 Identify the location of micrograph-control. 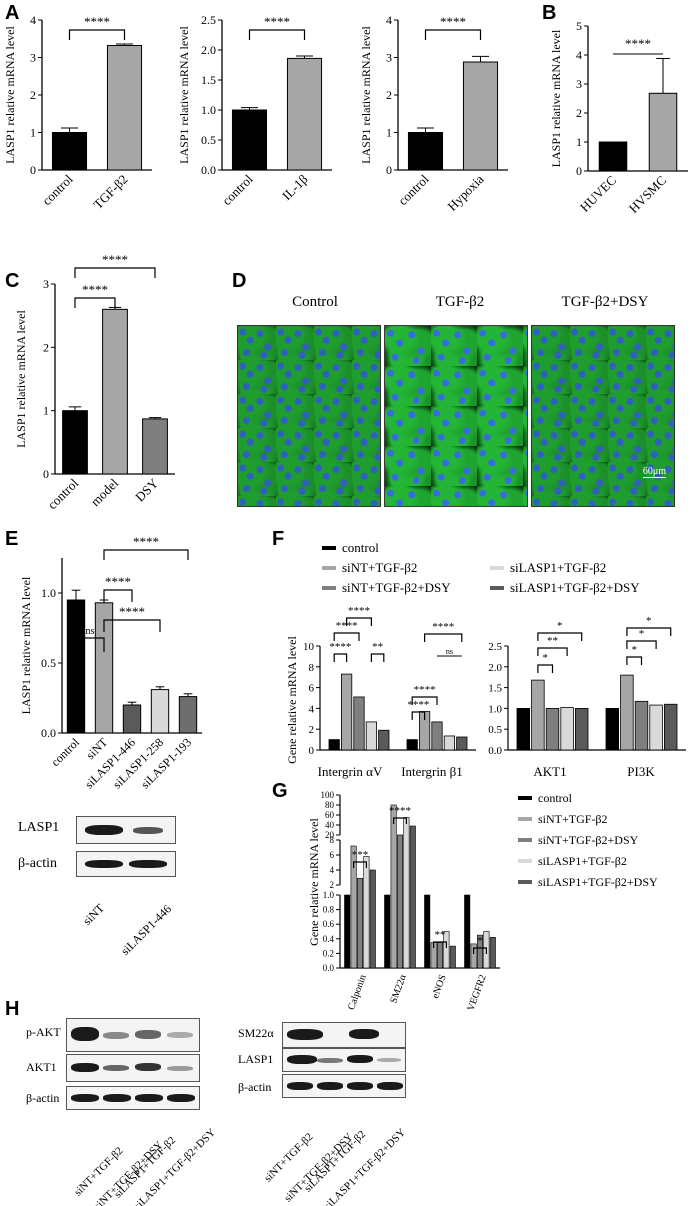
(309, 416).